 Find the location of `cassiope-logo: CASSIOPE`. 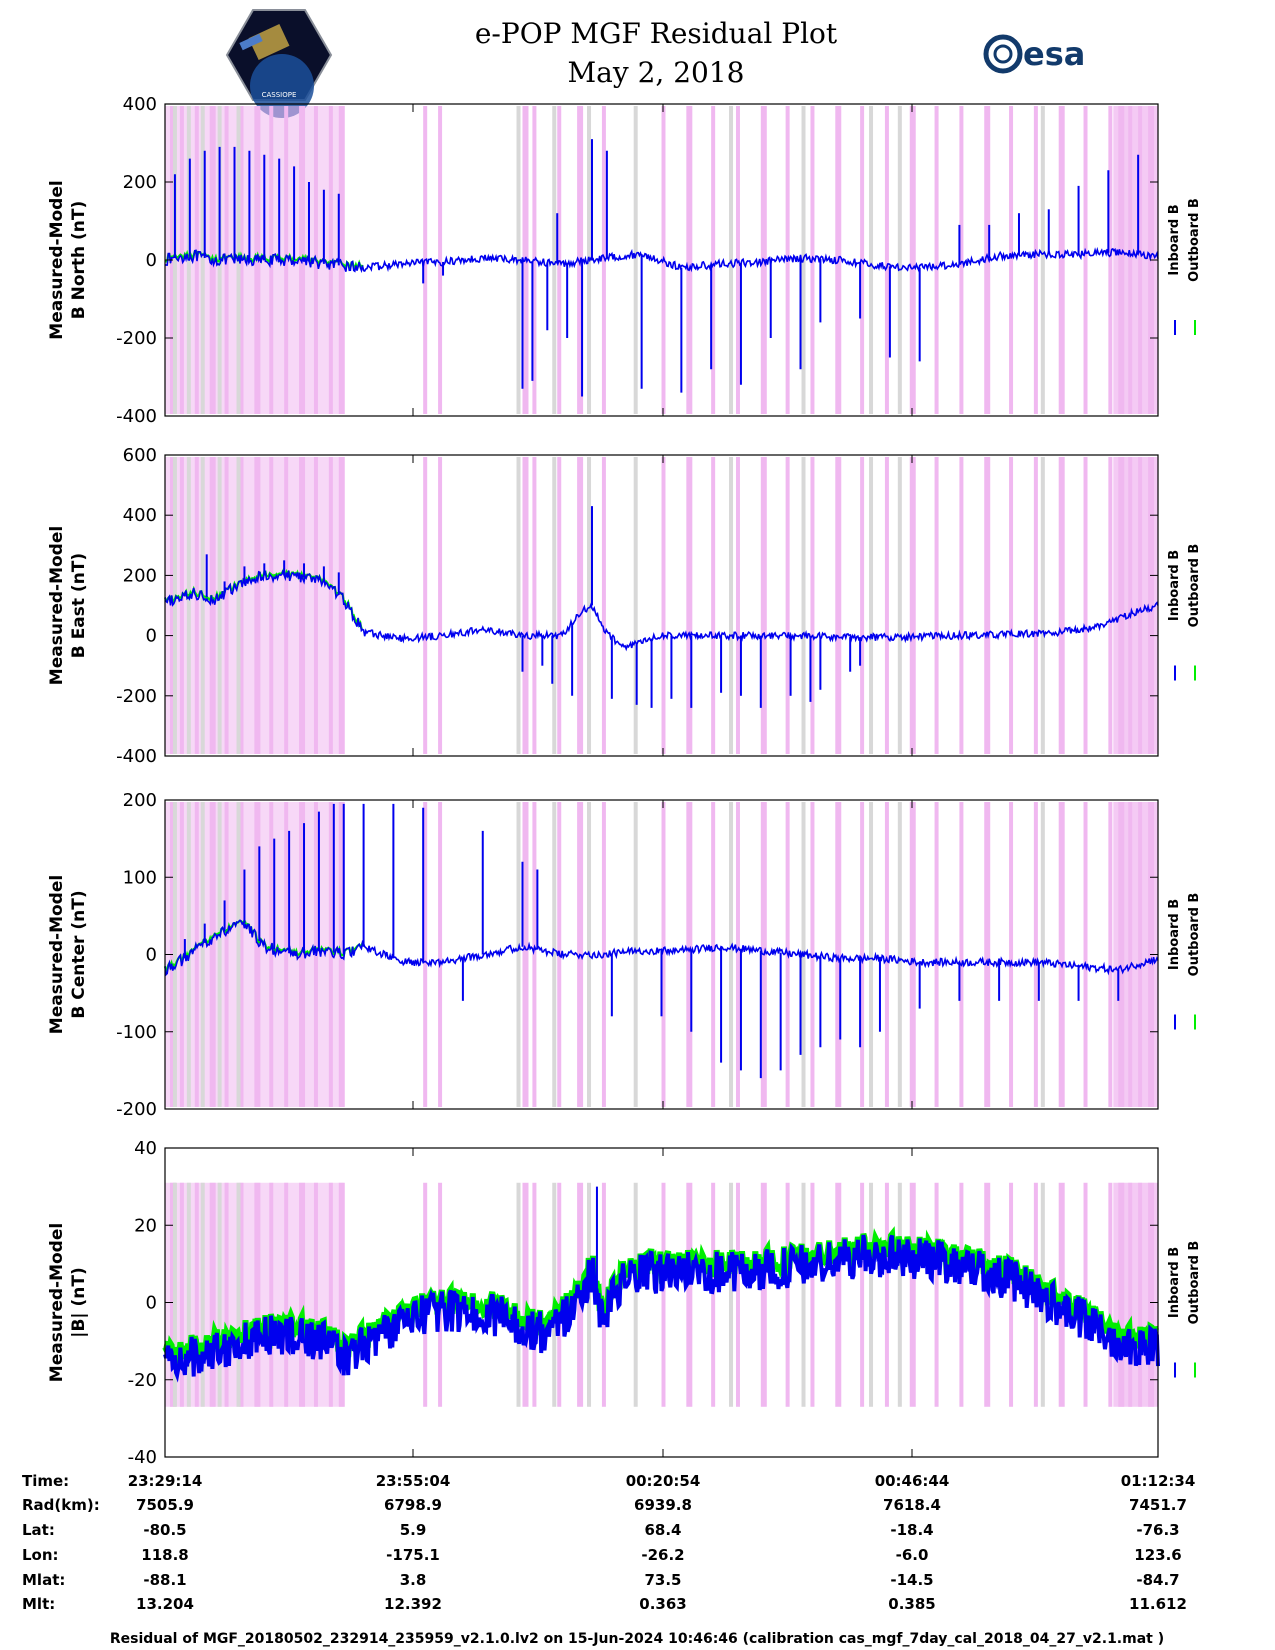

cassiope-logo: CASSIOPE is located at coordinates (279, 63).